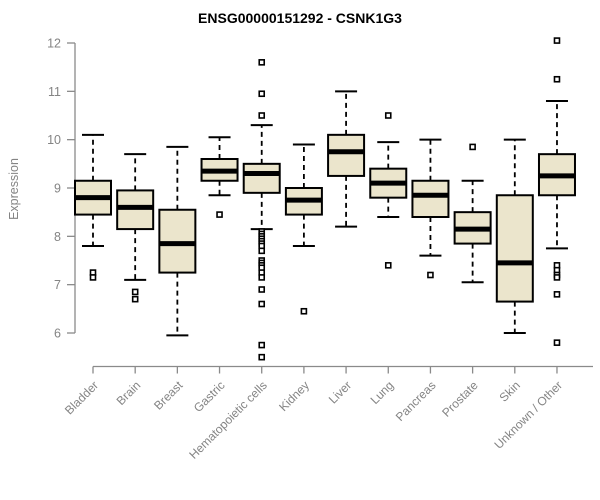  What do you see at coordinates (294, 396) in the screenshot?
I see `x-category-label: Kidney` at bounding box center [294, 396].